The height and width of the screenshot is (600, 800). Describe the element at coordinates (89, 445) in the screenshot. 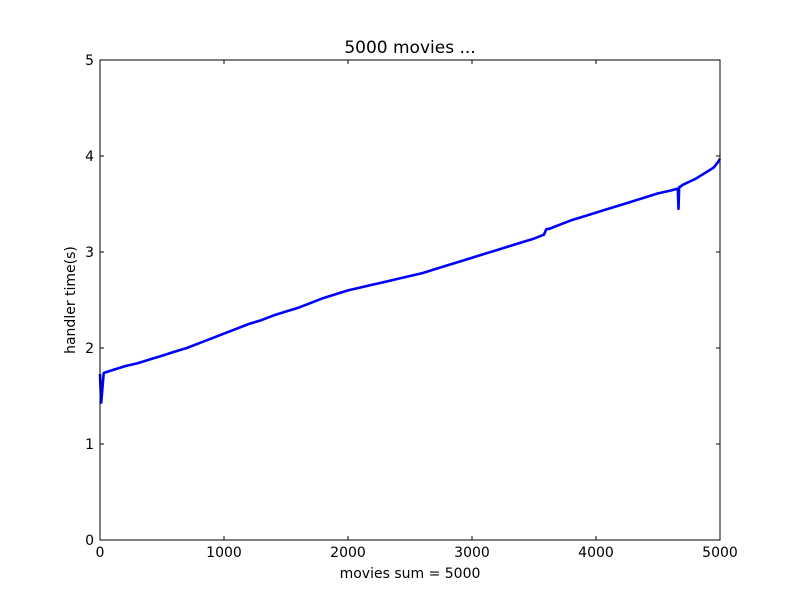

I see `y-tick-label: 1` at that location.